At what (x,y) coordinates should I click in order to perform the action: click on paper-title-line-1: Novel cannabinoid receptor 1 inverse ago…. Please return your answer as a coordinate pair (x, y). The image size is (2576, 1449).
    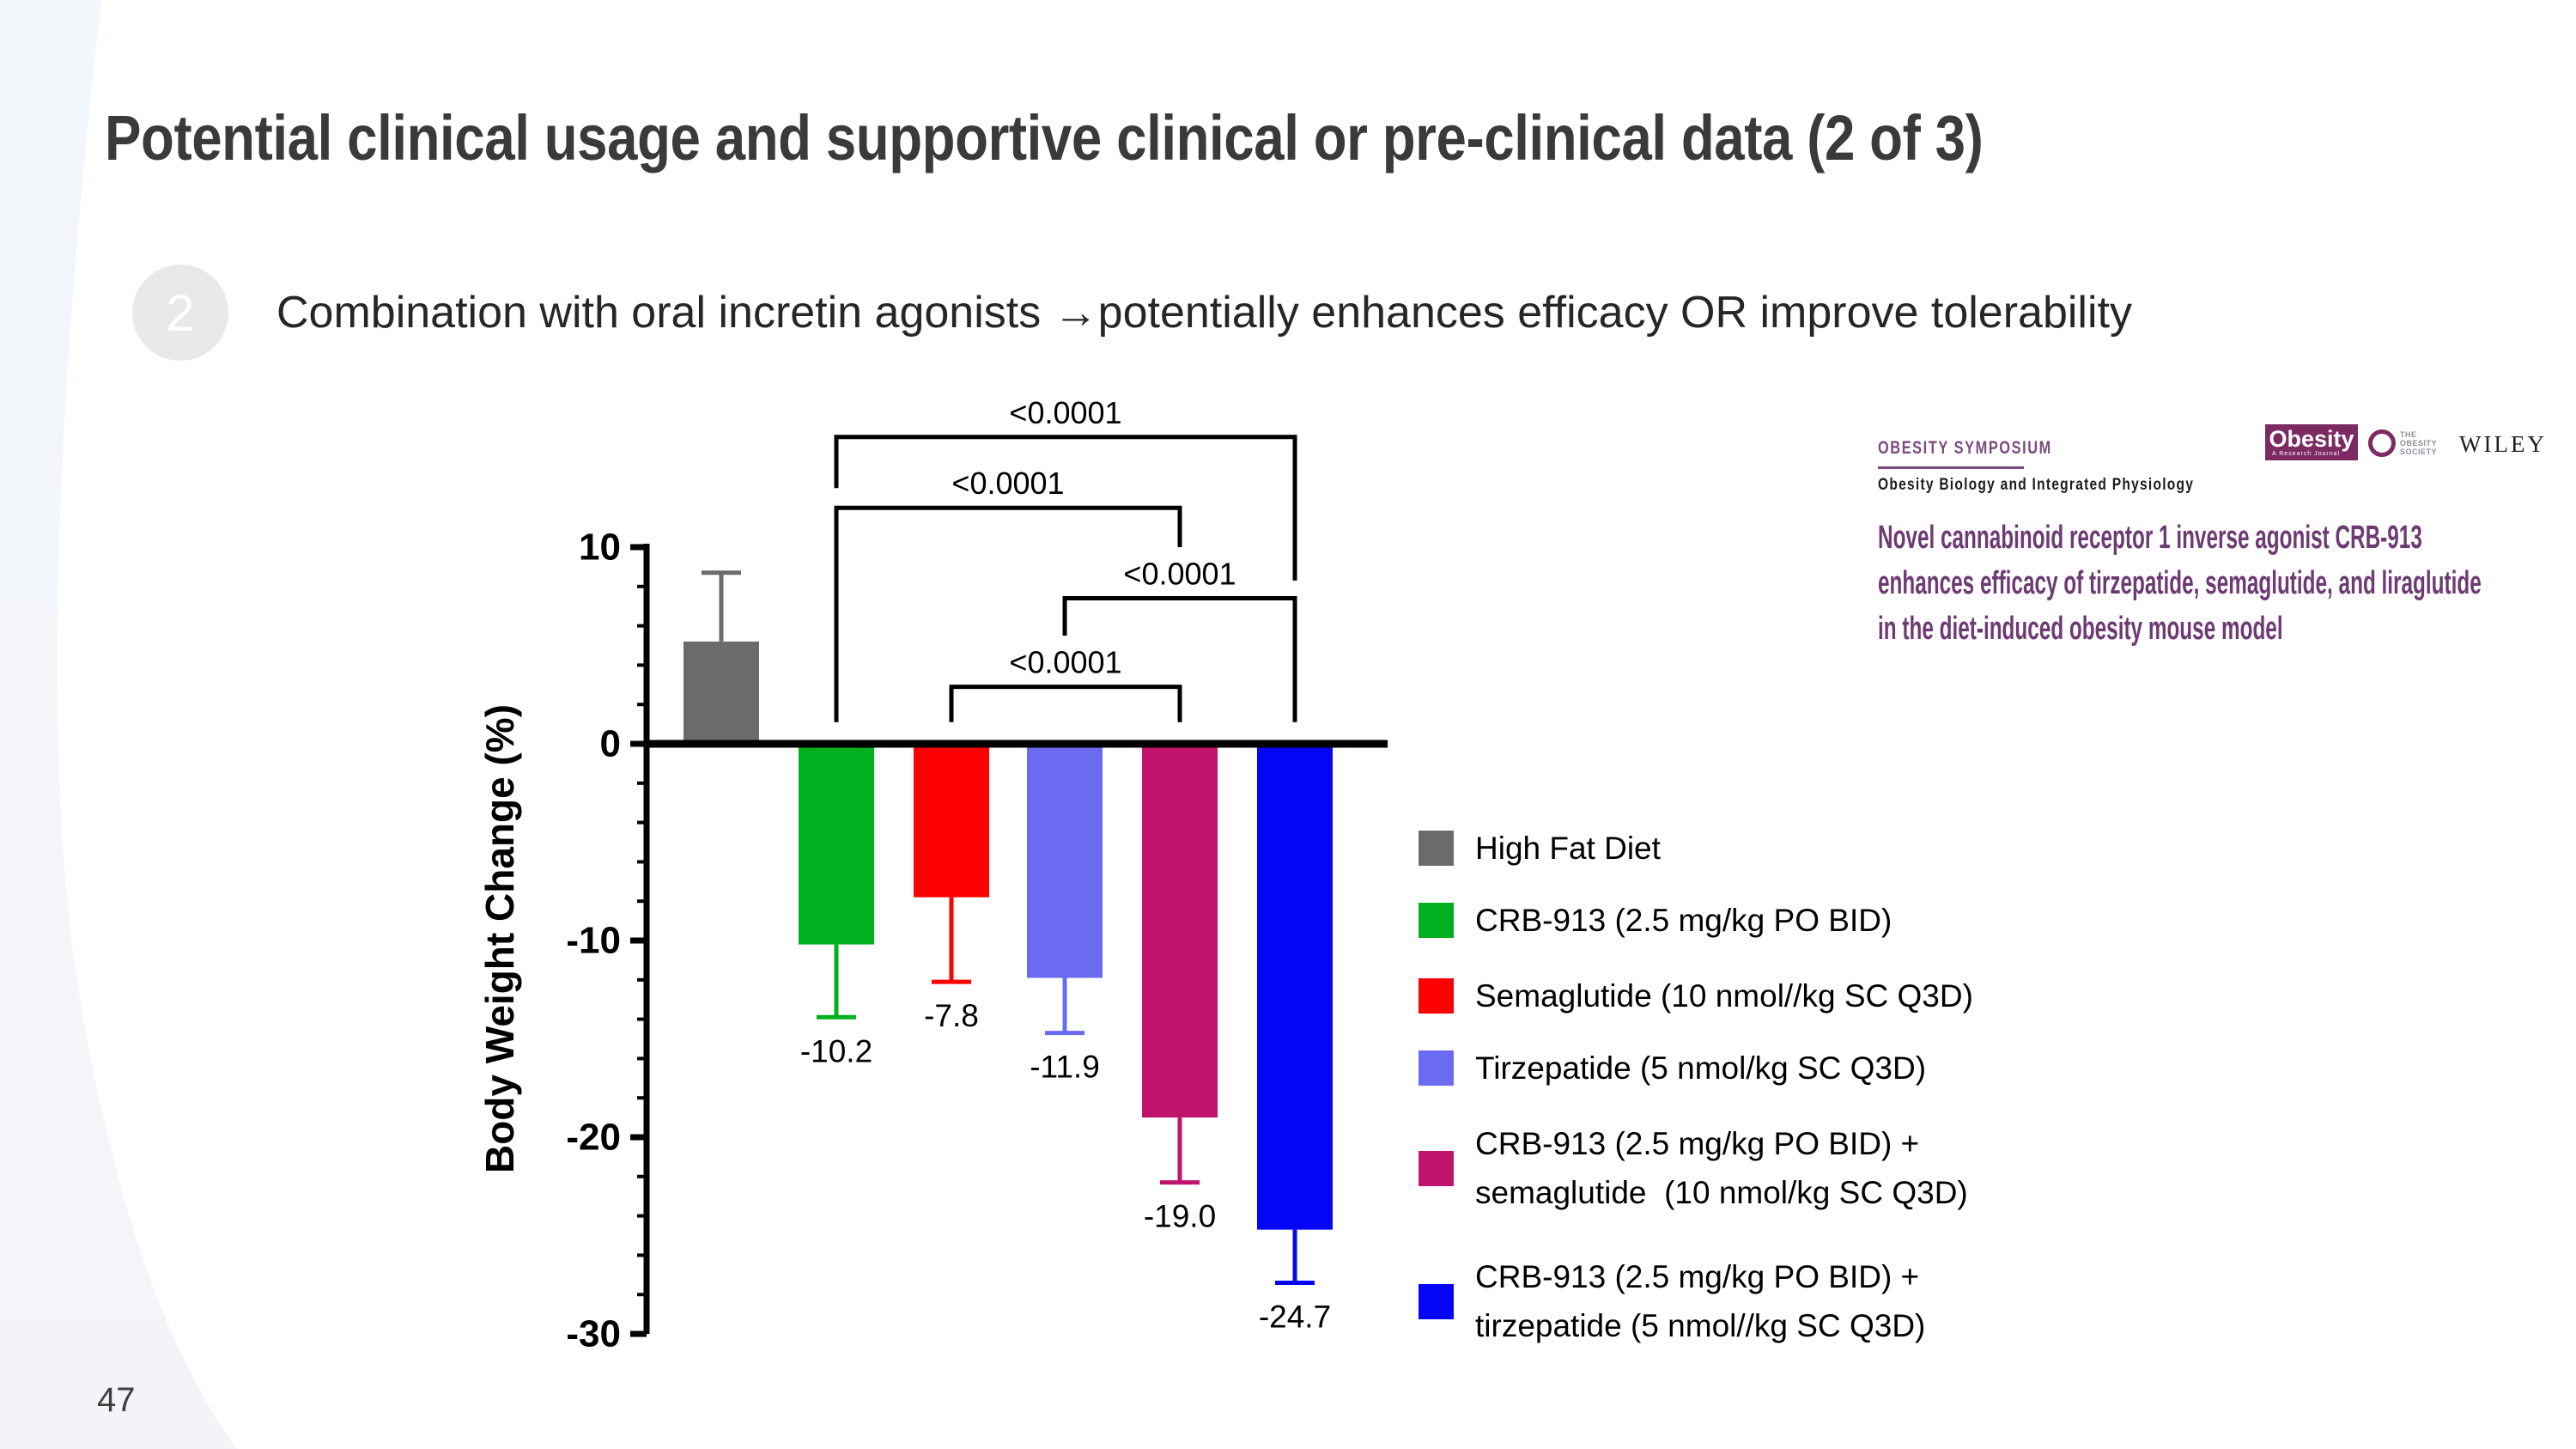
    Looking at the image, I should click on (2150, 538).